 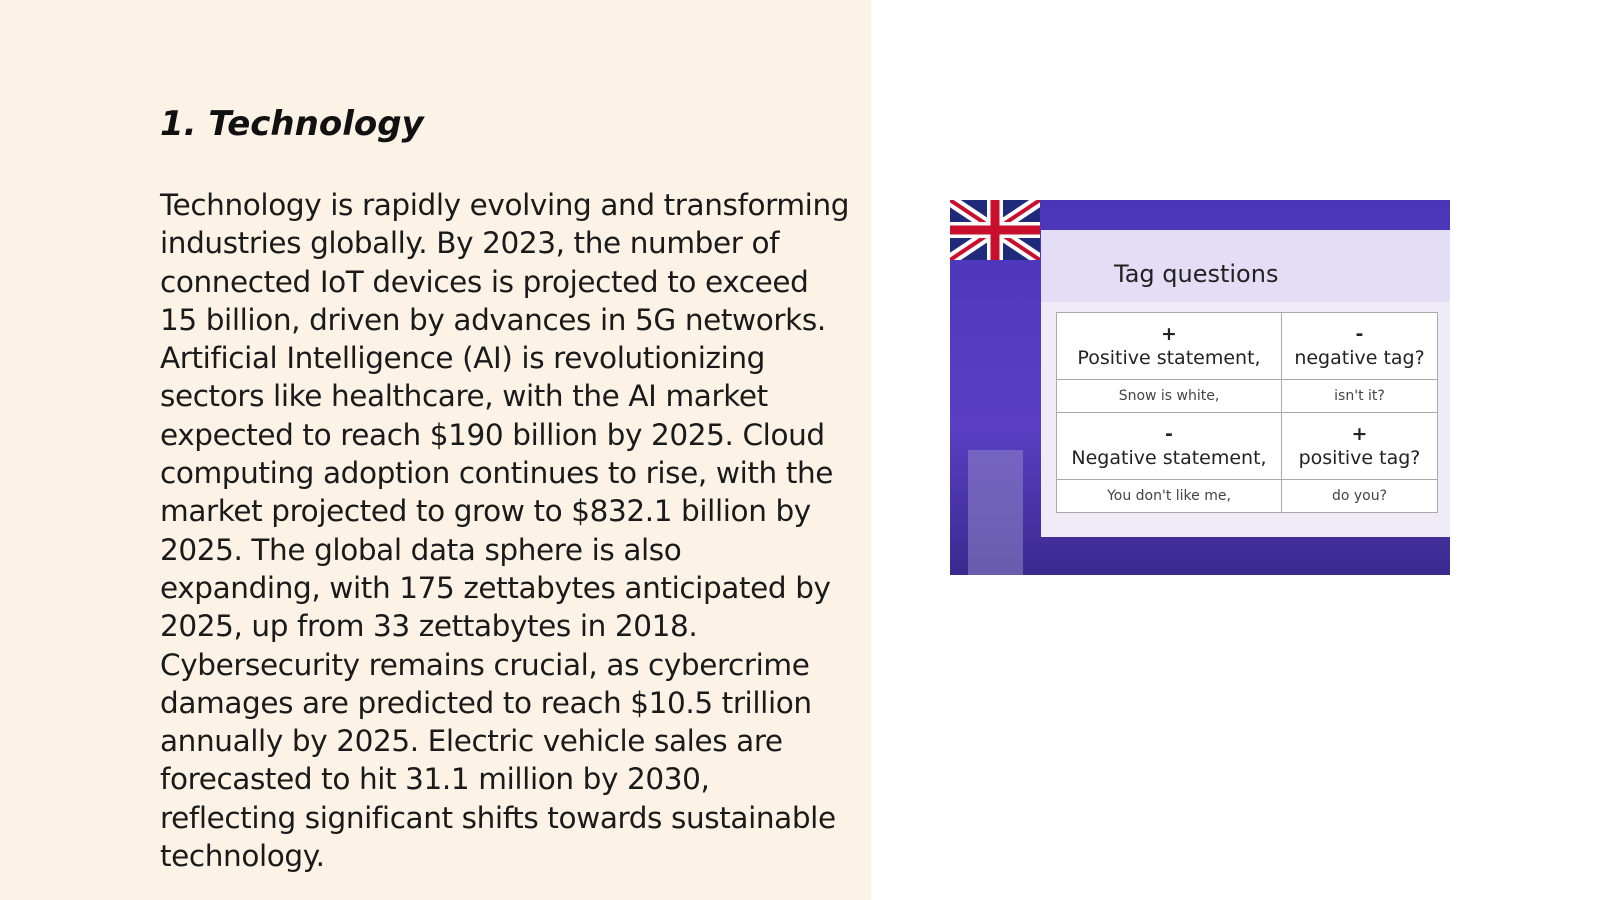 What do you see at coordinates (1169, 346) in the screenshot?
I see `cell: + Positive statement,` at bounding box center [1169, 346].